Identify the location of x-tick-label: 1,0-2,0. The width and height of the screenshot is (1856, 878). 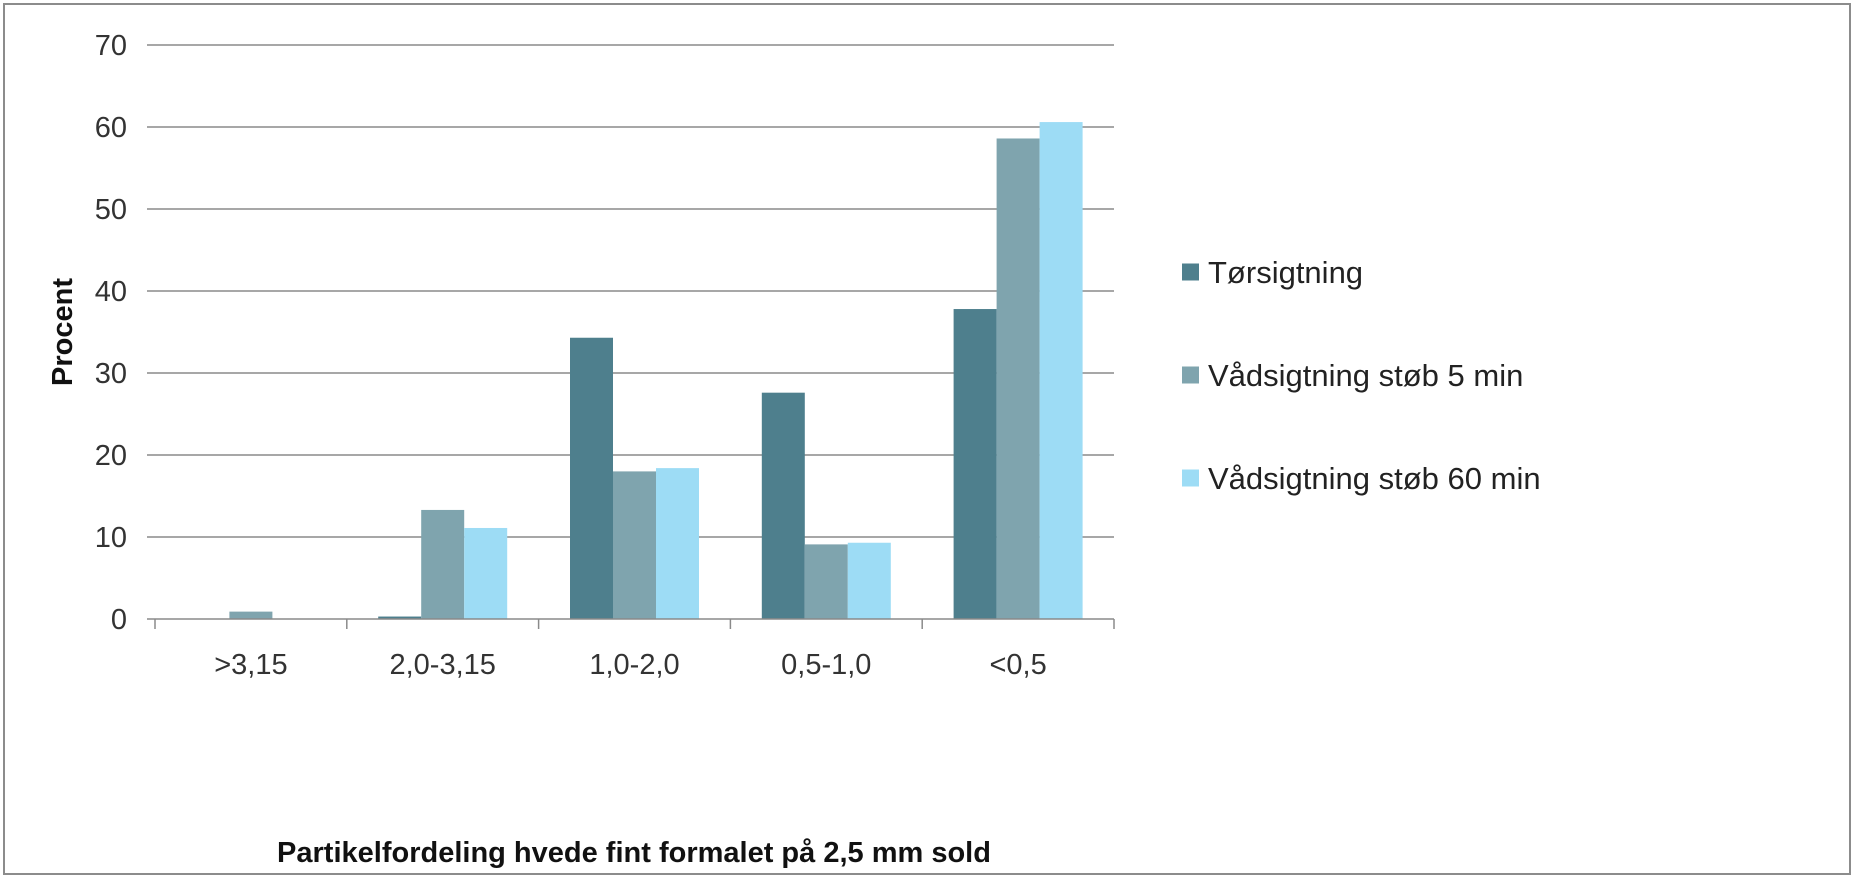
(634, 665).